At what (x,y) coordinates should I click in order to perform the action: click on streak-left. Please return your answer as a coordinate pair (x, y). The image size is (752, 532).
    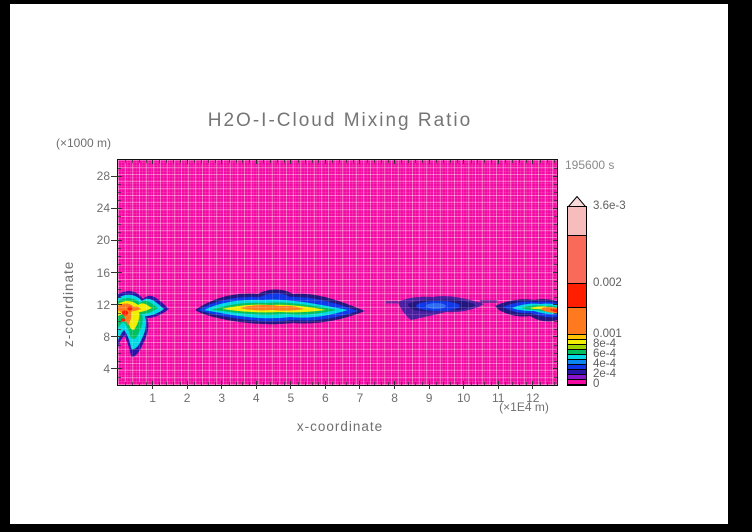
    Looking at the image, I should click on (392, 302).